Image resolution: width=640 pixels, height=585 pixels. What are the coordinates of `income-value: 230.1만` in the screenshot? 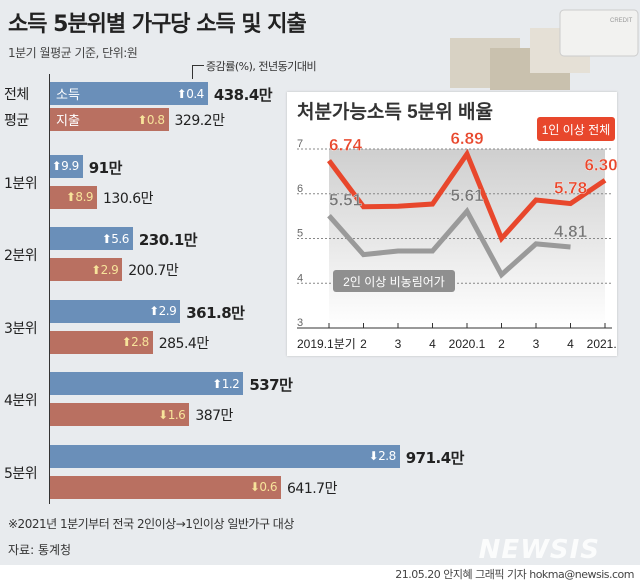 It's located at (168, 240).